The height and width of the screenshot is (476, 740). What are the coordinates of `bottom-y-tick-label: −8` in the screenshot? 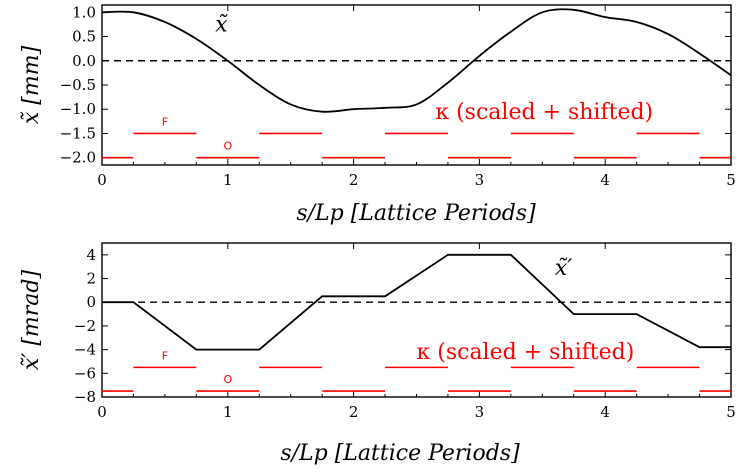 It's located at (85, 397).